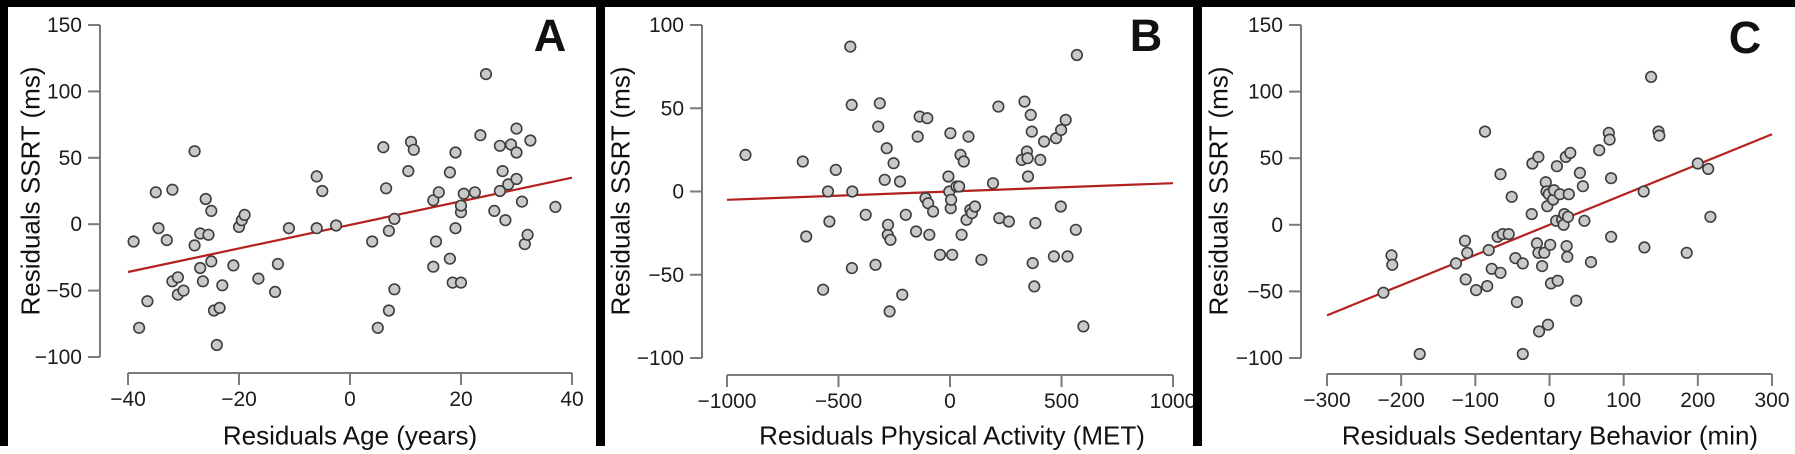 The image size is (1795, 454). I want to click on x-tick-label: 500, so click(1061, 401).